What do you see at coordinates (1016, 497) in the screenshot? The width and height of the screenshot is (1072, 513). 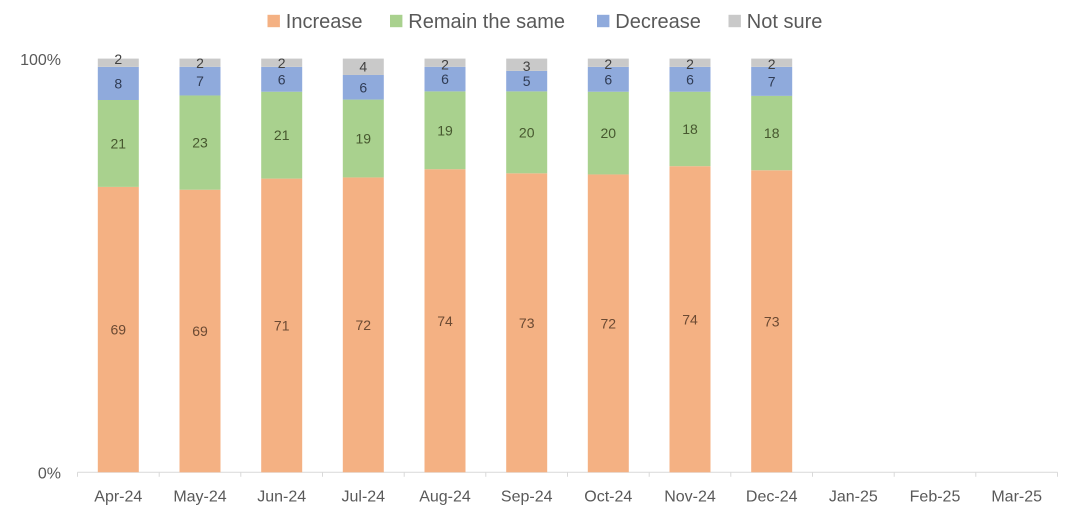 I see `svg-text: Mar-25` at bounding box center [1016, 497].